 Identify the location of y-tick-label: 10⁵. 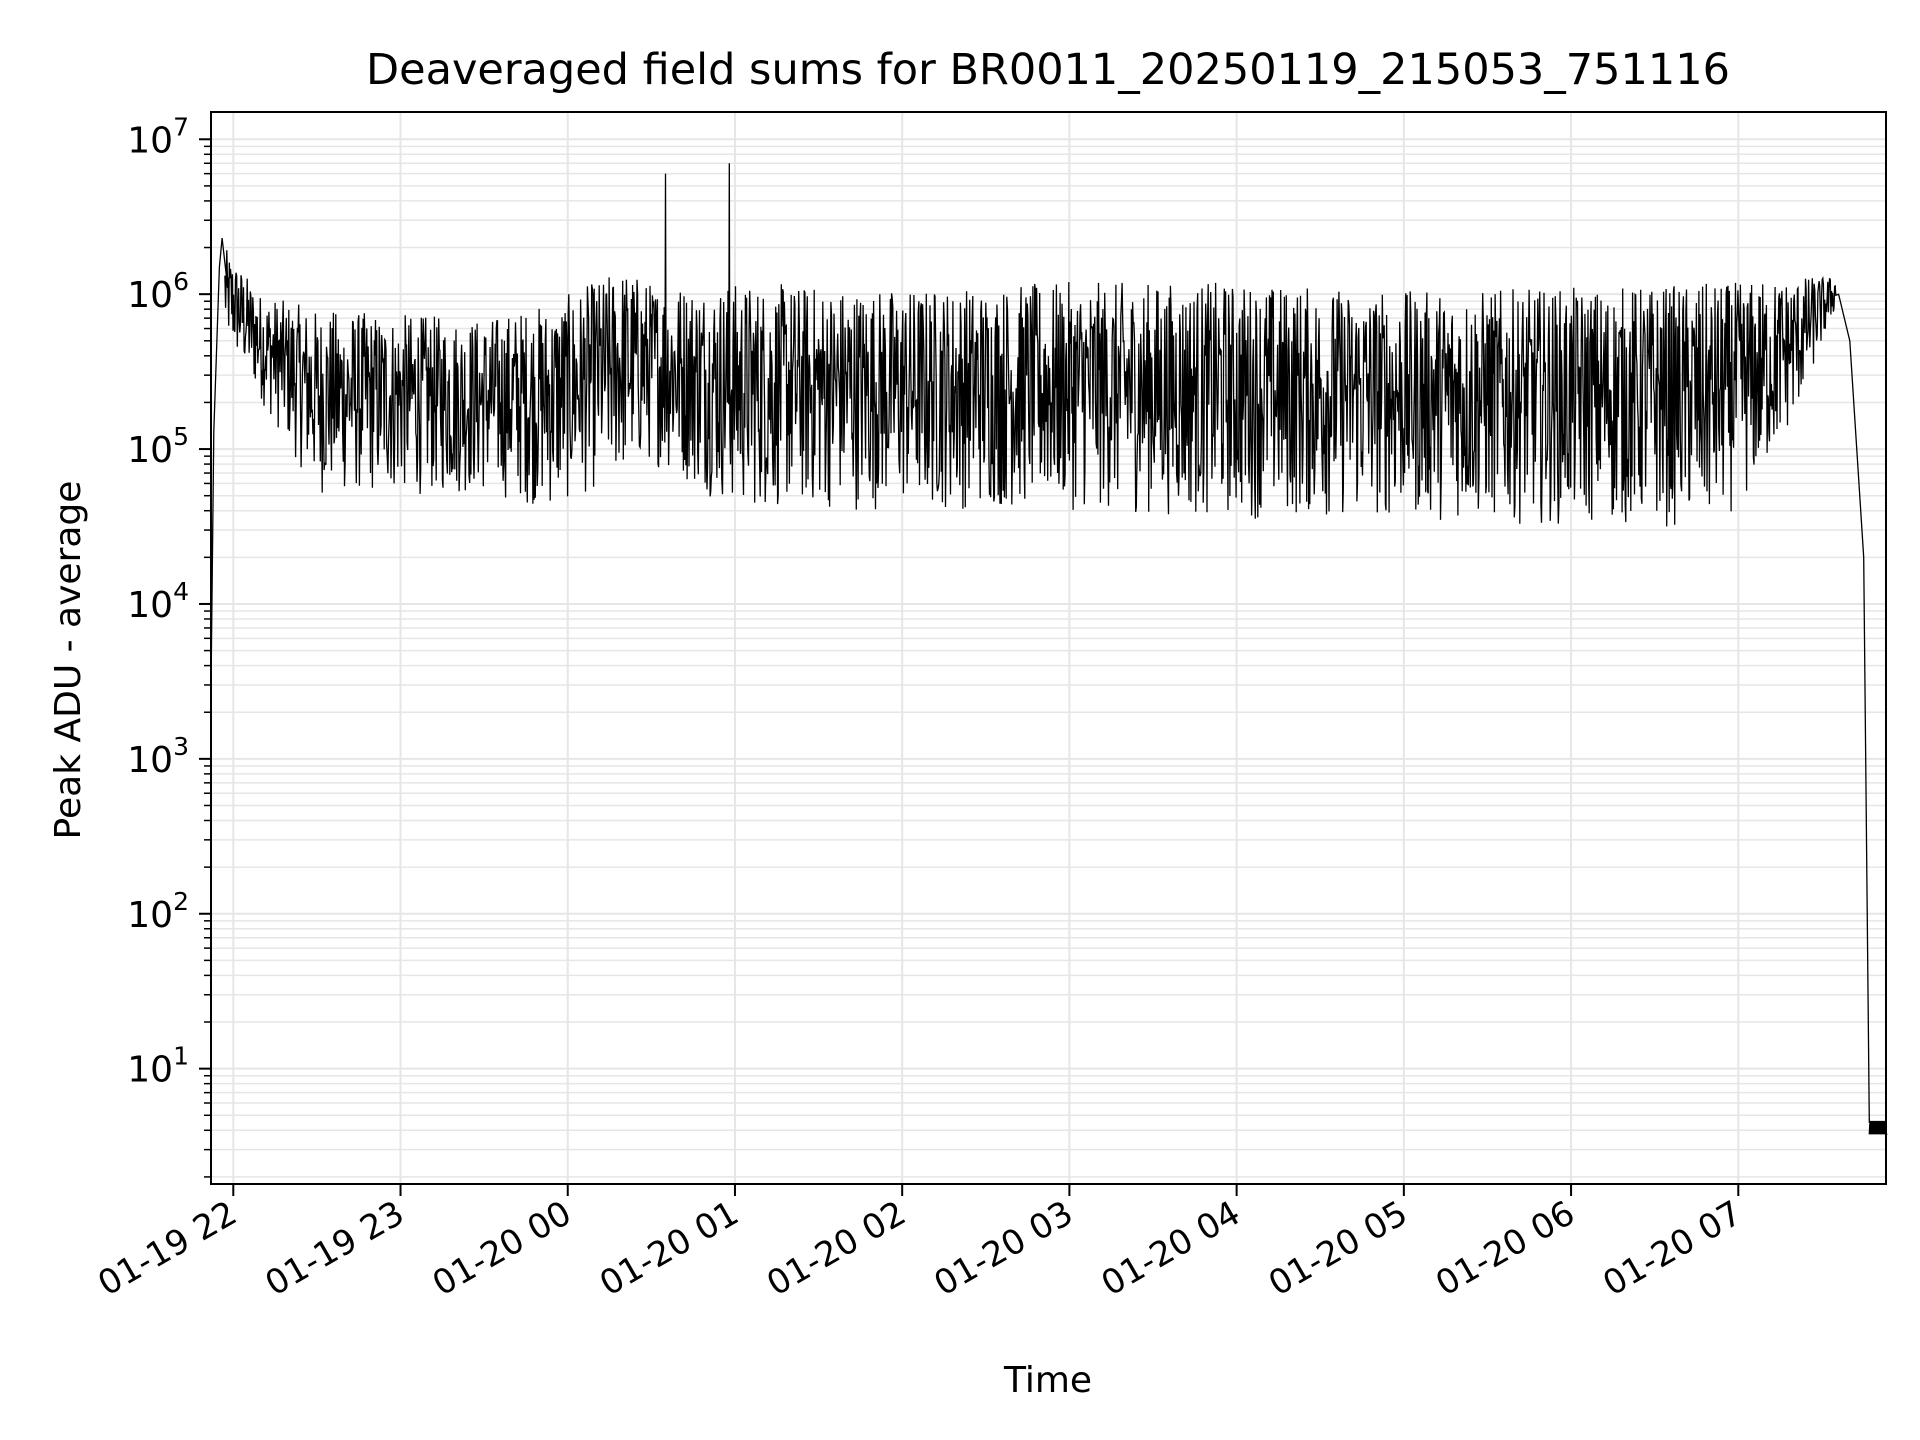
(158, 446).